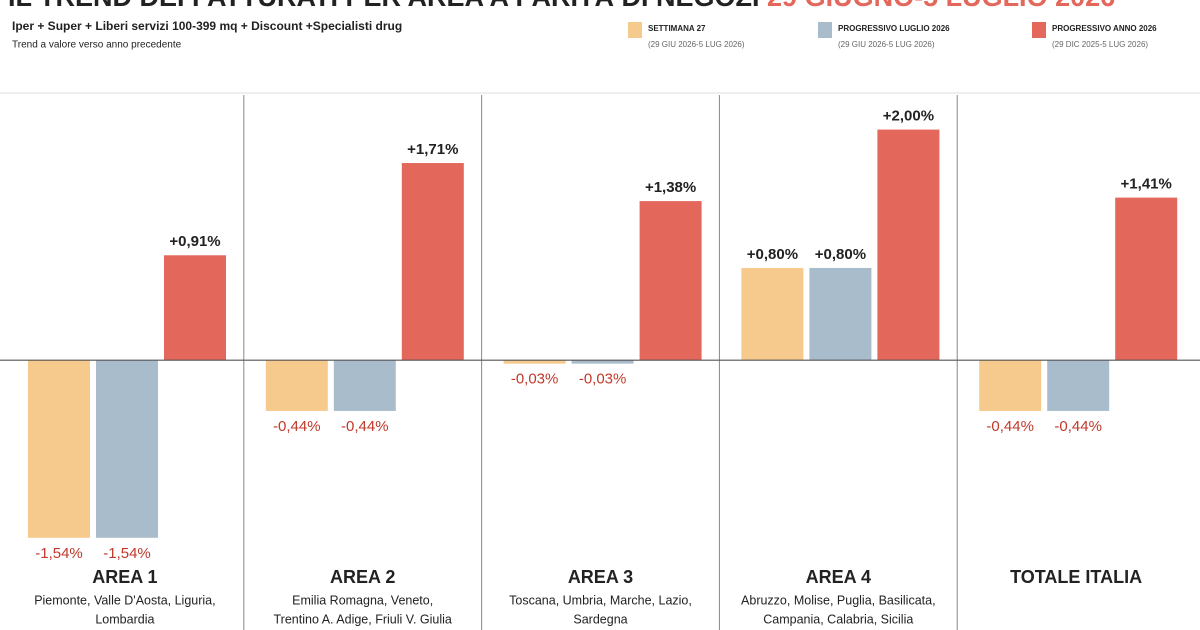  What do you see at coordinates (838, 577) in the screenshot?
I see `category-label: AREA 4` at bounding box center [838, 577].